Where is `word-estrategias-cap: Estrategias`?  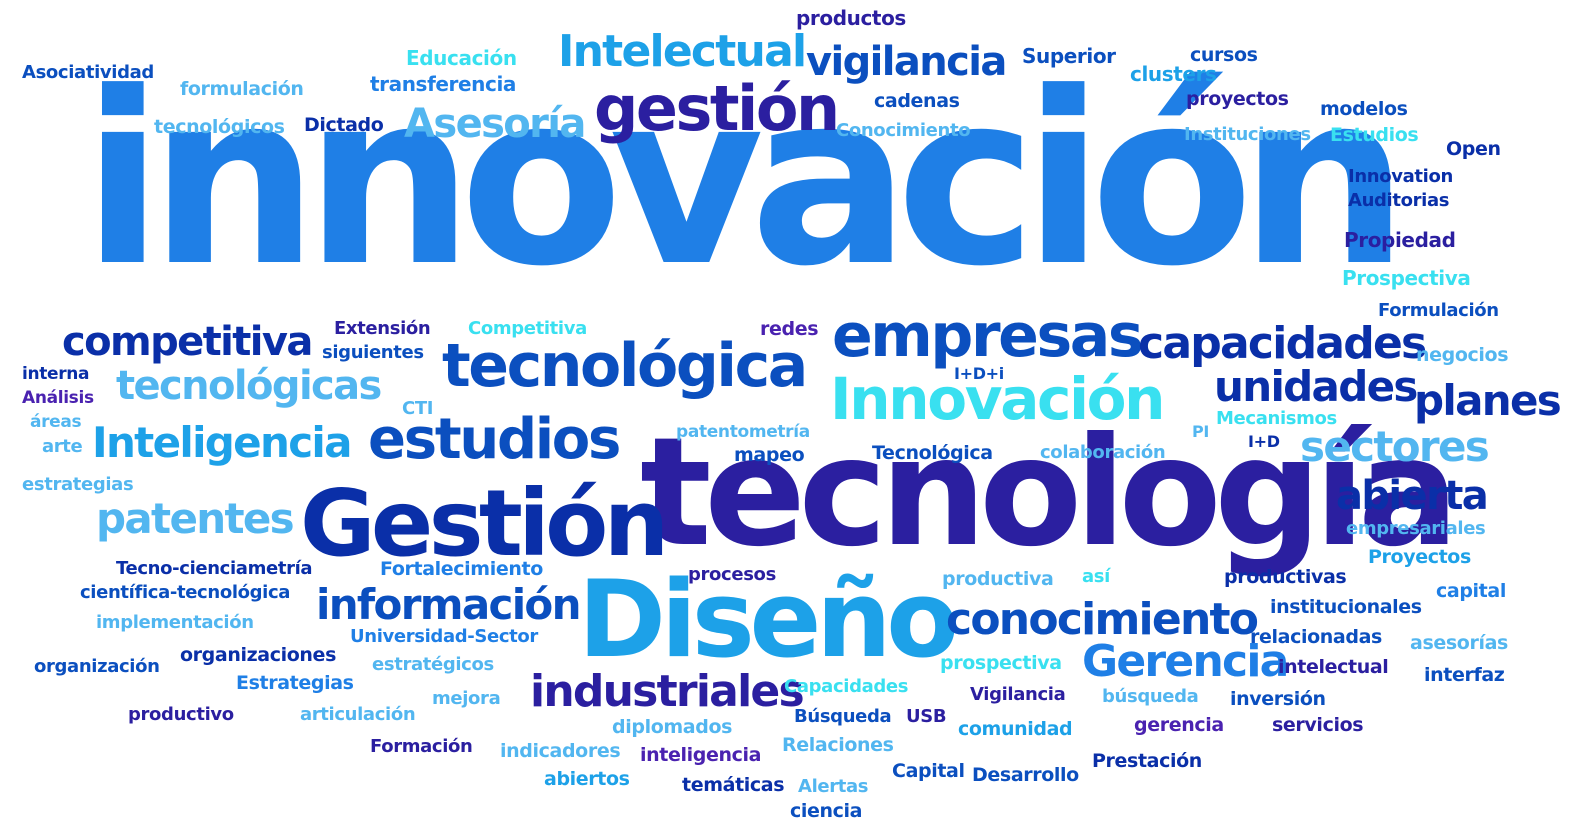
word-estrategias-cap: Estrategias is located at coordinates (295, 683).